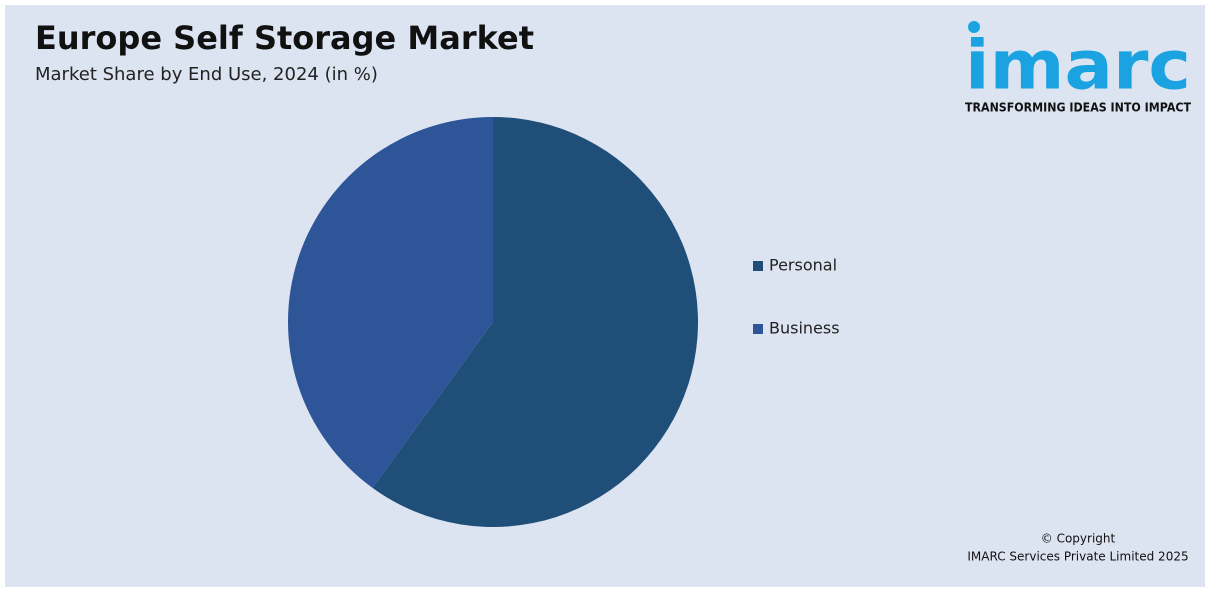 Image resolution: width=1210 pixels, height=590 pixels. I want to click on legend-label: Personal, so click(803, 265).